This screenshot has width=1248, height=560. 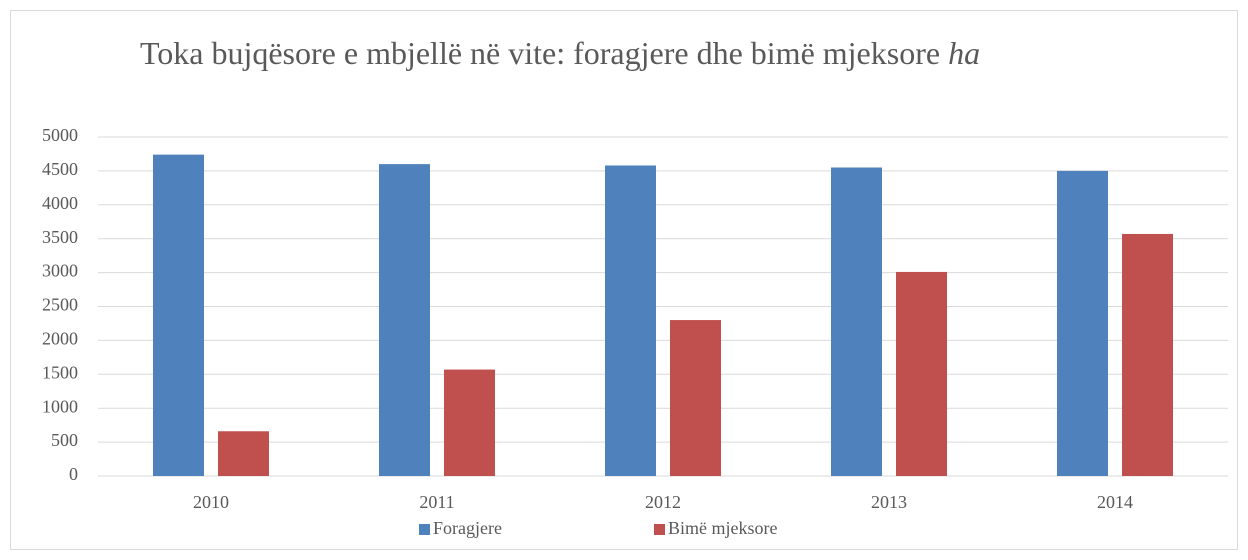 I want to click on y-tick-label: 5000, so click(x=60, y=135).